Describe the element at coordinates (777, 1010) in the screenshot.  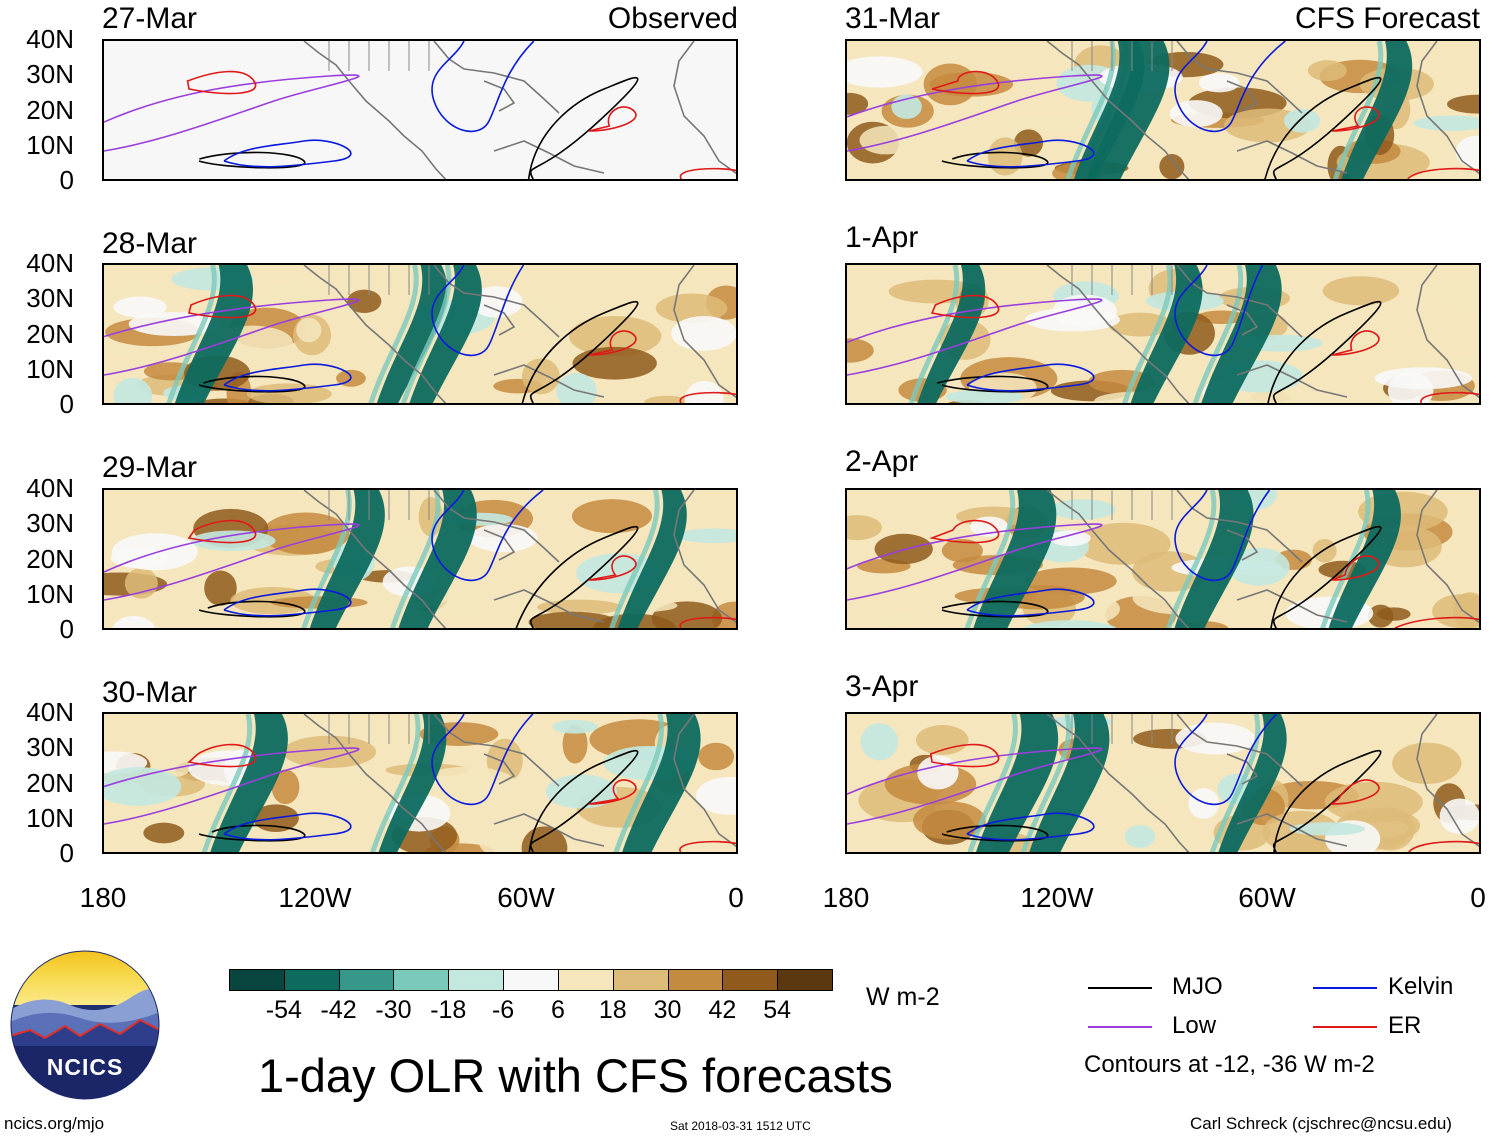
I see `colorbar-tick-label: 54` at that location.